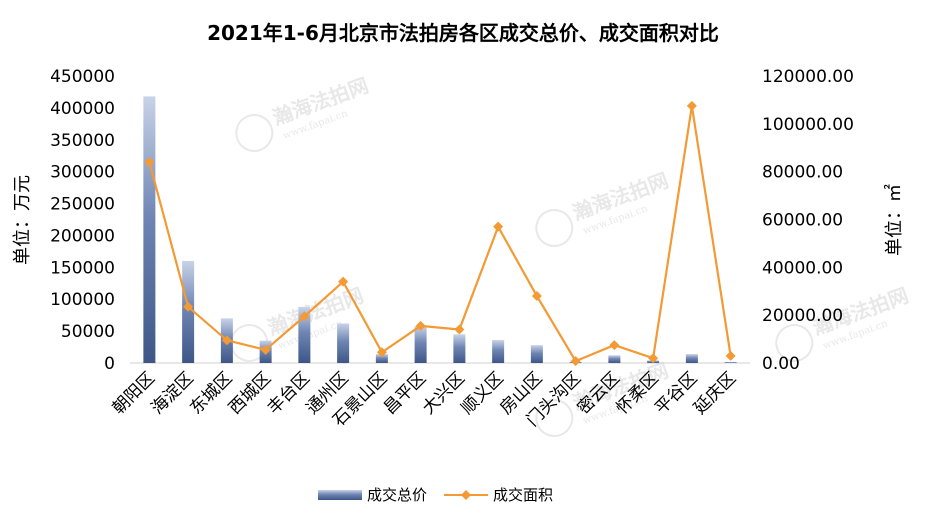  Describe the element at coordinates (134, 393) in the screenshot. I see `category-label: 朝阳区` at that location.